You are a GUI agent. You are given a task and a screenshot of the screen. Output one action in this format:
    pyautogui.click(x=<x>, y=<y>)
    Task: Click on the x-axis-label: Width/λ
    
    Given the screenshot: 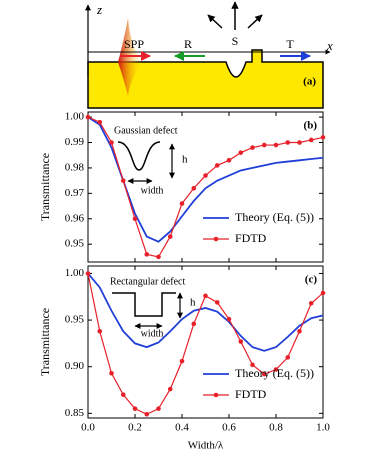 What is the action you would take?
    pyautogui.click(x=206, y=446)
    